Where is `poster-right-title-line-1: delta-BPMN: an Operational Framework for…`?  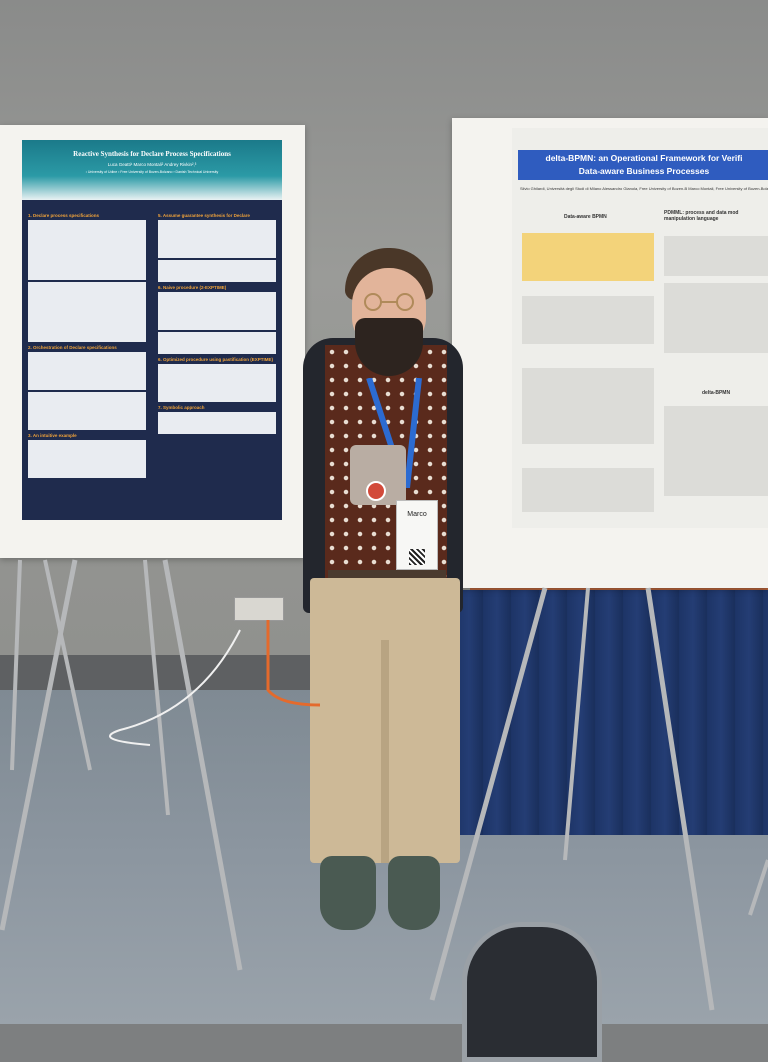 poster-right-title-line-1: delta-BPMN: an Operational Framework for… is located at coordinates (644, 158).